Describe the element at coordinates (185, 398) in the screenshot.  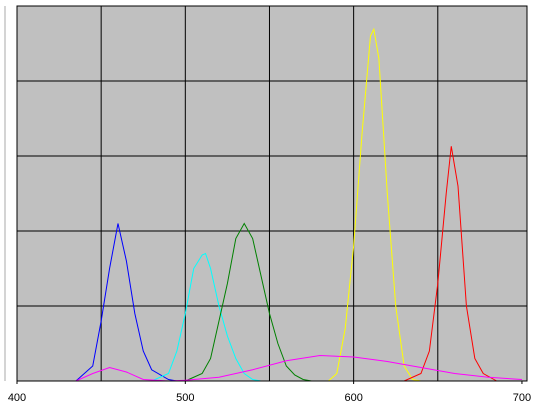
I see `x-tick-label: 500` at that location.